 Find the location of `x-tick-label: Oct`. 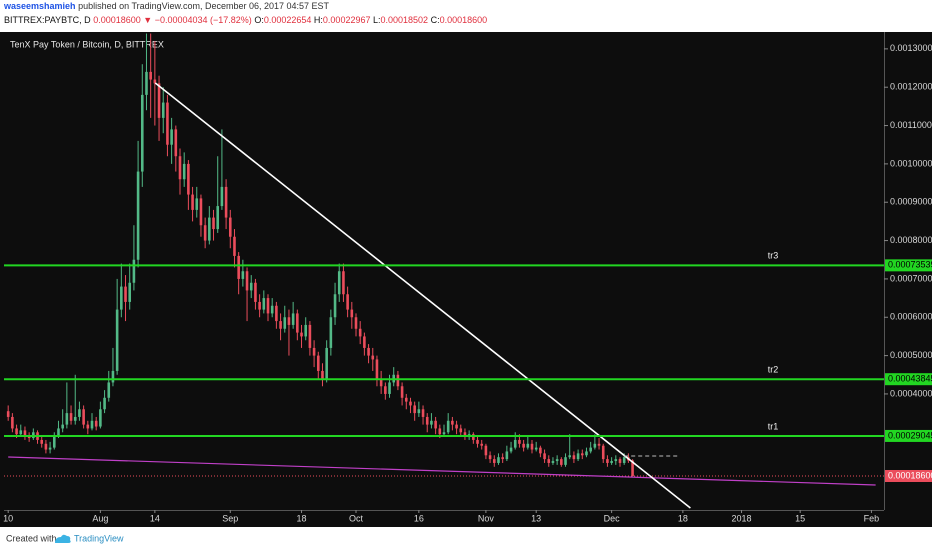

x-tick-label: Oct is located at coordinates (356, 518).